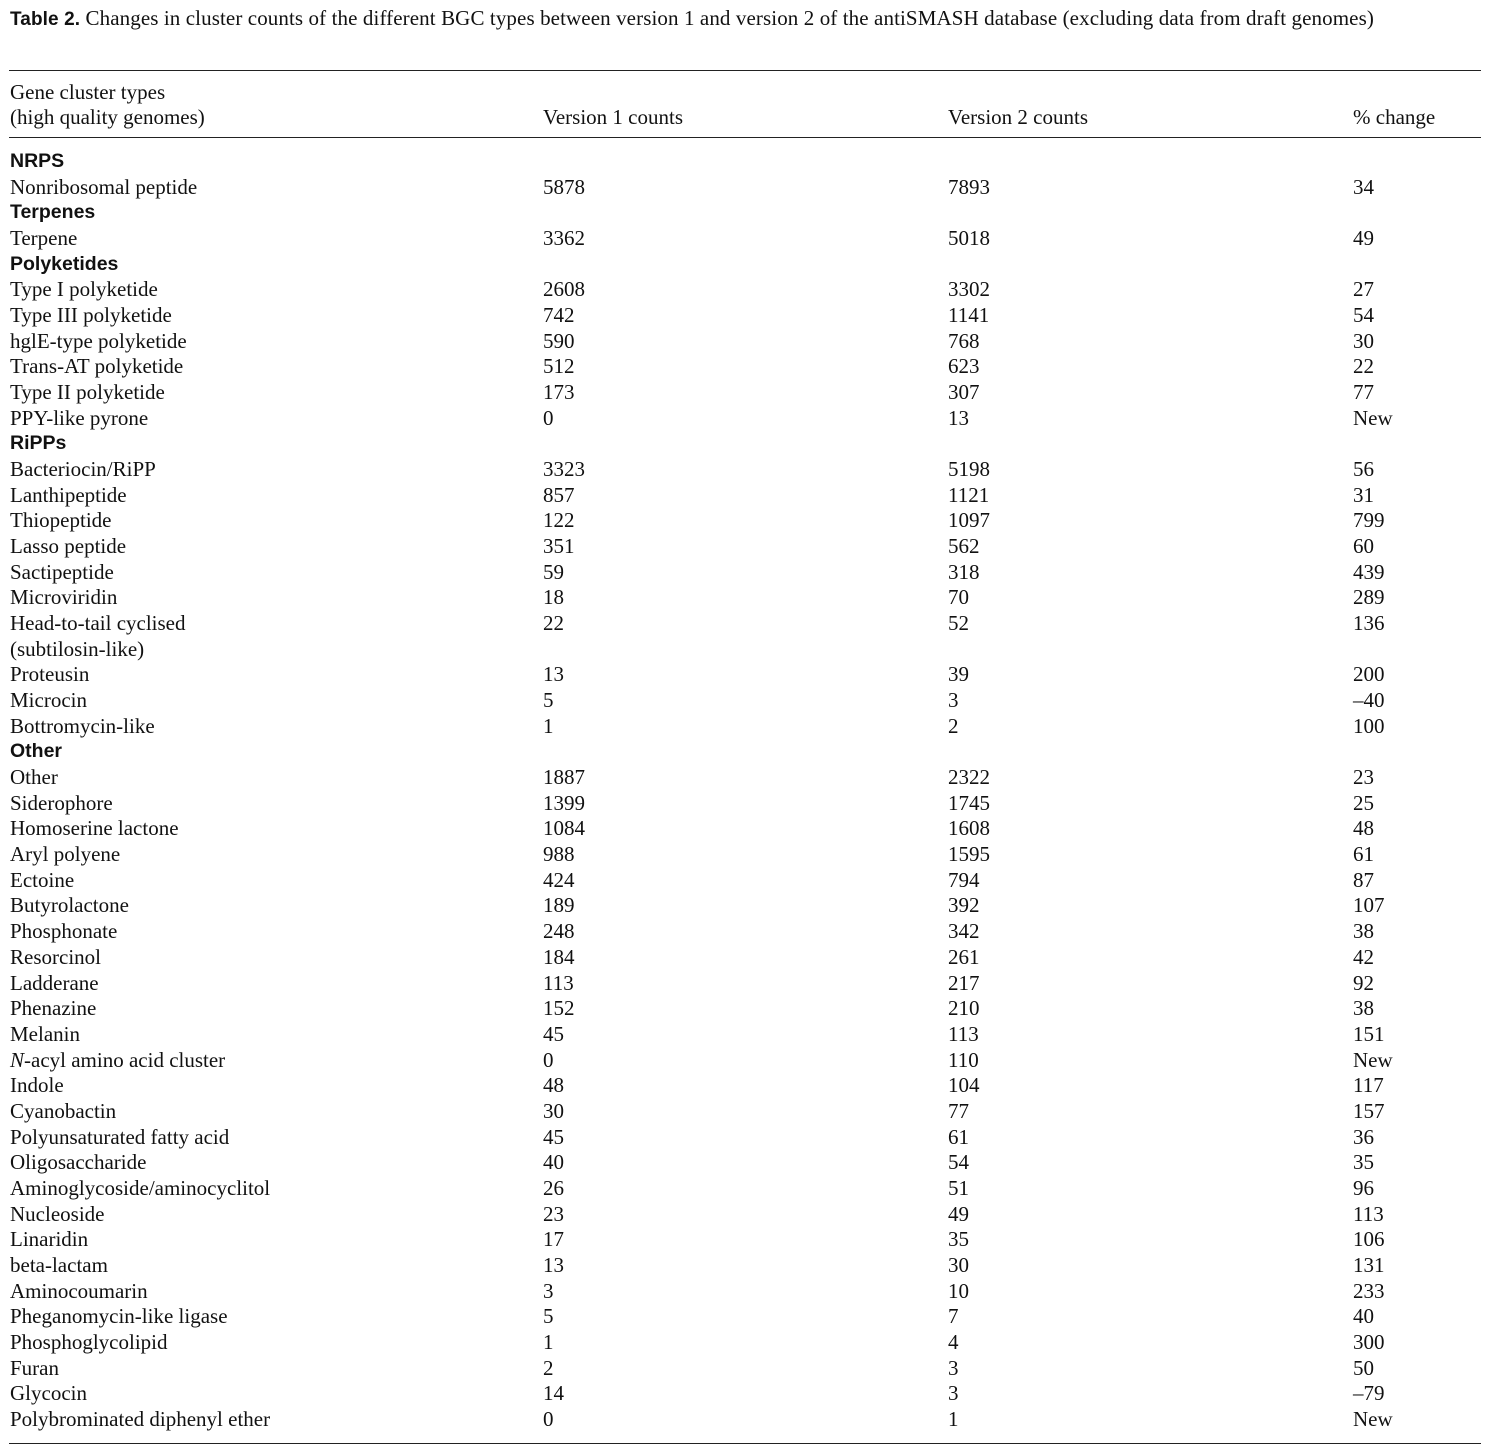  What do you see at coordinates (44, 238) in the screenshot?
I see `cluster-type-name: Terpene` at bounding box center [44, 238].